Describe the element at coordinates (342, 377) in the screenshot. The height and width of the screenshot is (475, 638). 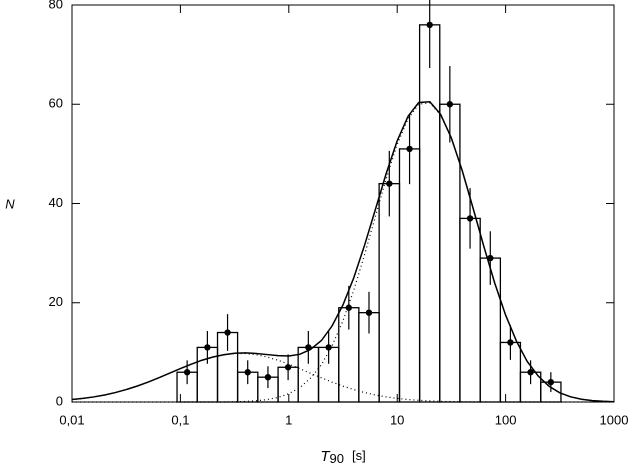
I see `component-curve` at that location.